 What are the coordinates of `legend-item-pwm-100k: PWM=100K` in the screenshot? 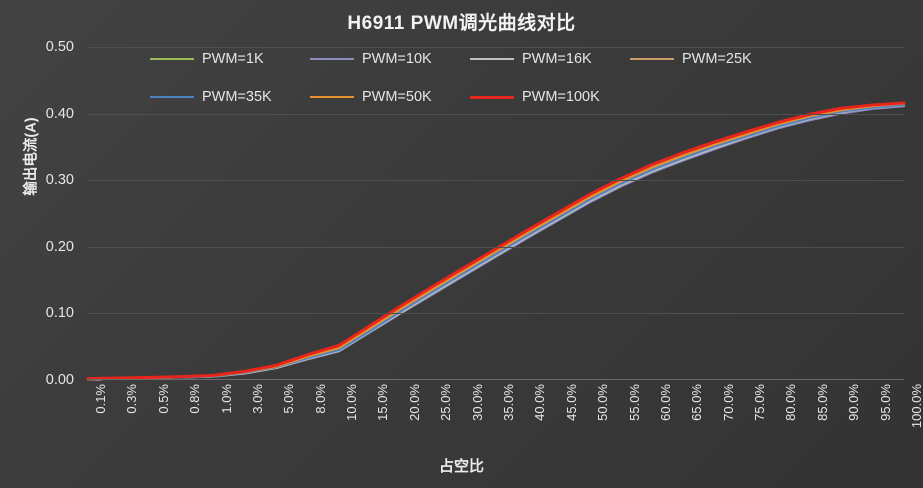 It's located at (550, 97).